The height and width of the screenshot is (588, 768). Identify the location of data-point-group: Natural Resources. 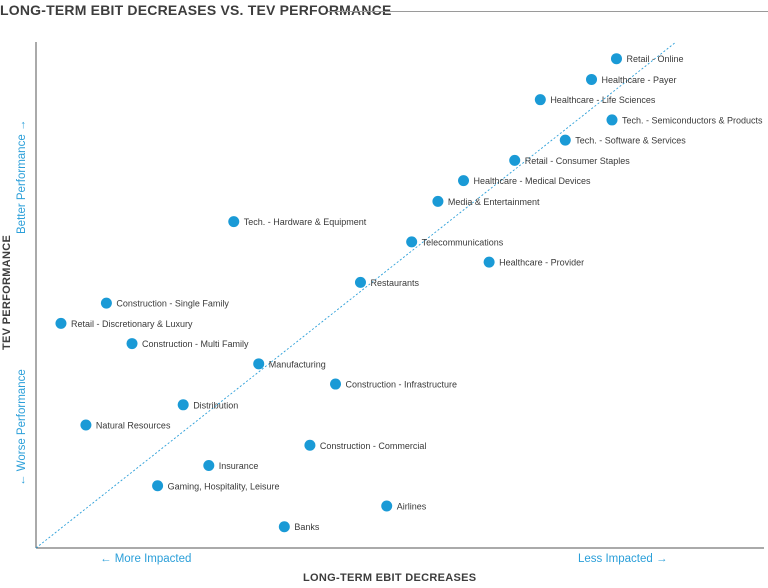
(125, 425).